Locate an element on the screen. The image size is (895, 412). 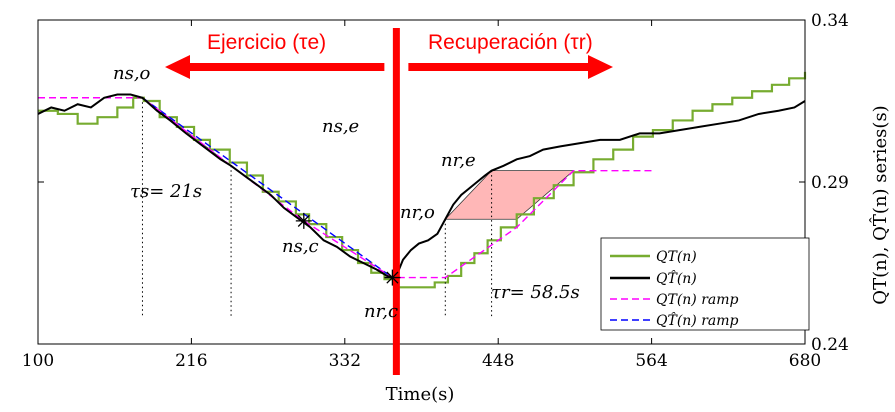
x-tick-label: 680 is located at coordinates (805, 361).